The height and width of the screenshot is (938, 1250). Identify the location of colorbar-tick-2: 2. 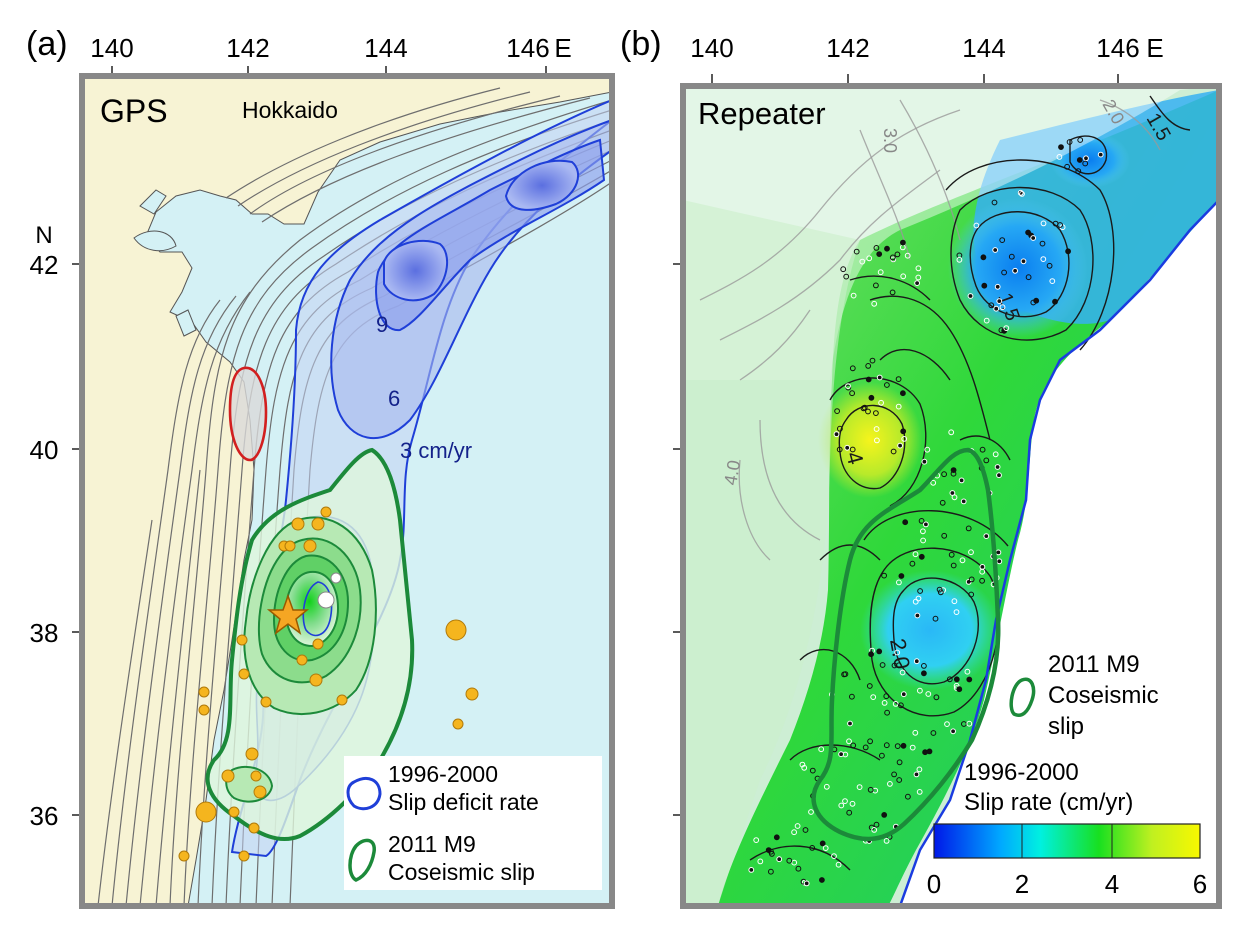
(1022, 884).